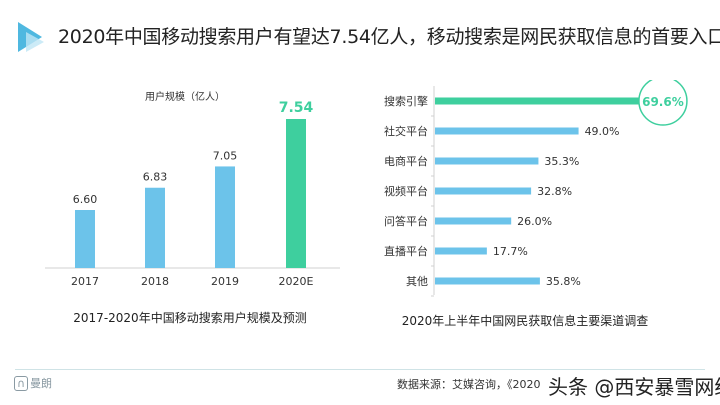  Describe the element at coordinates (602, 131) in the screenshot. I see `data-label: 49.0%` at that location.